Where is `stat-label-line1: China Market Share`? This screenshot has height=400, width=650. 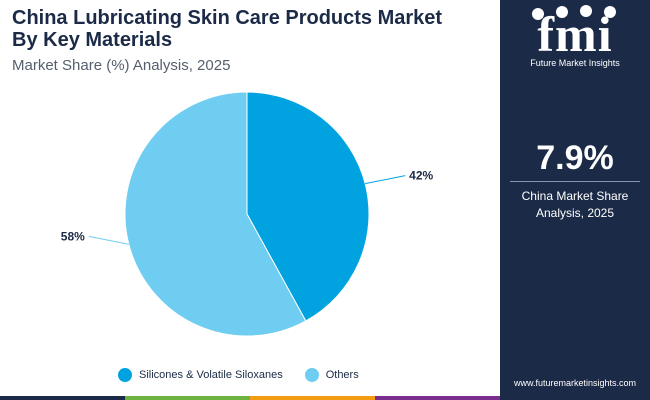 stat-label-line1: China Market Share is located at coordinates (575, 196).